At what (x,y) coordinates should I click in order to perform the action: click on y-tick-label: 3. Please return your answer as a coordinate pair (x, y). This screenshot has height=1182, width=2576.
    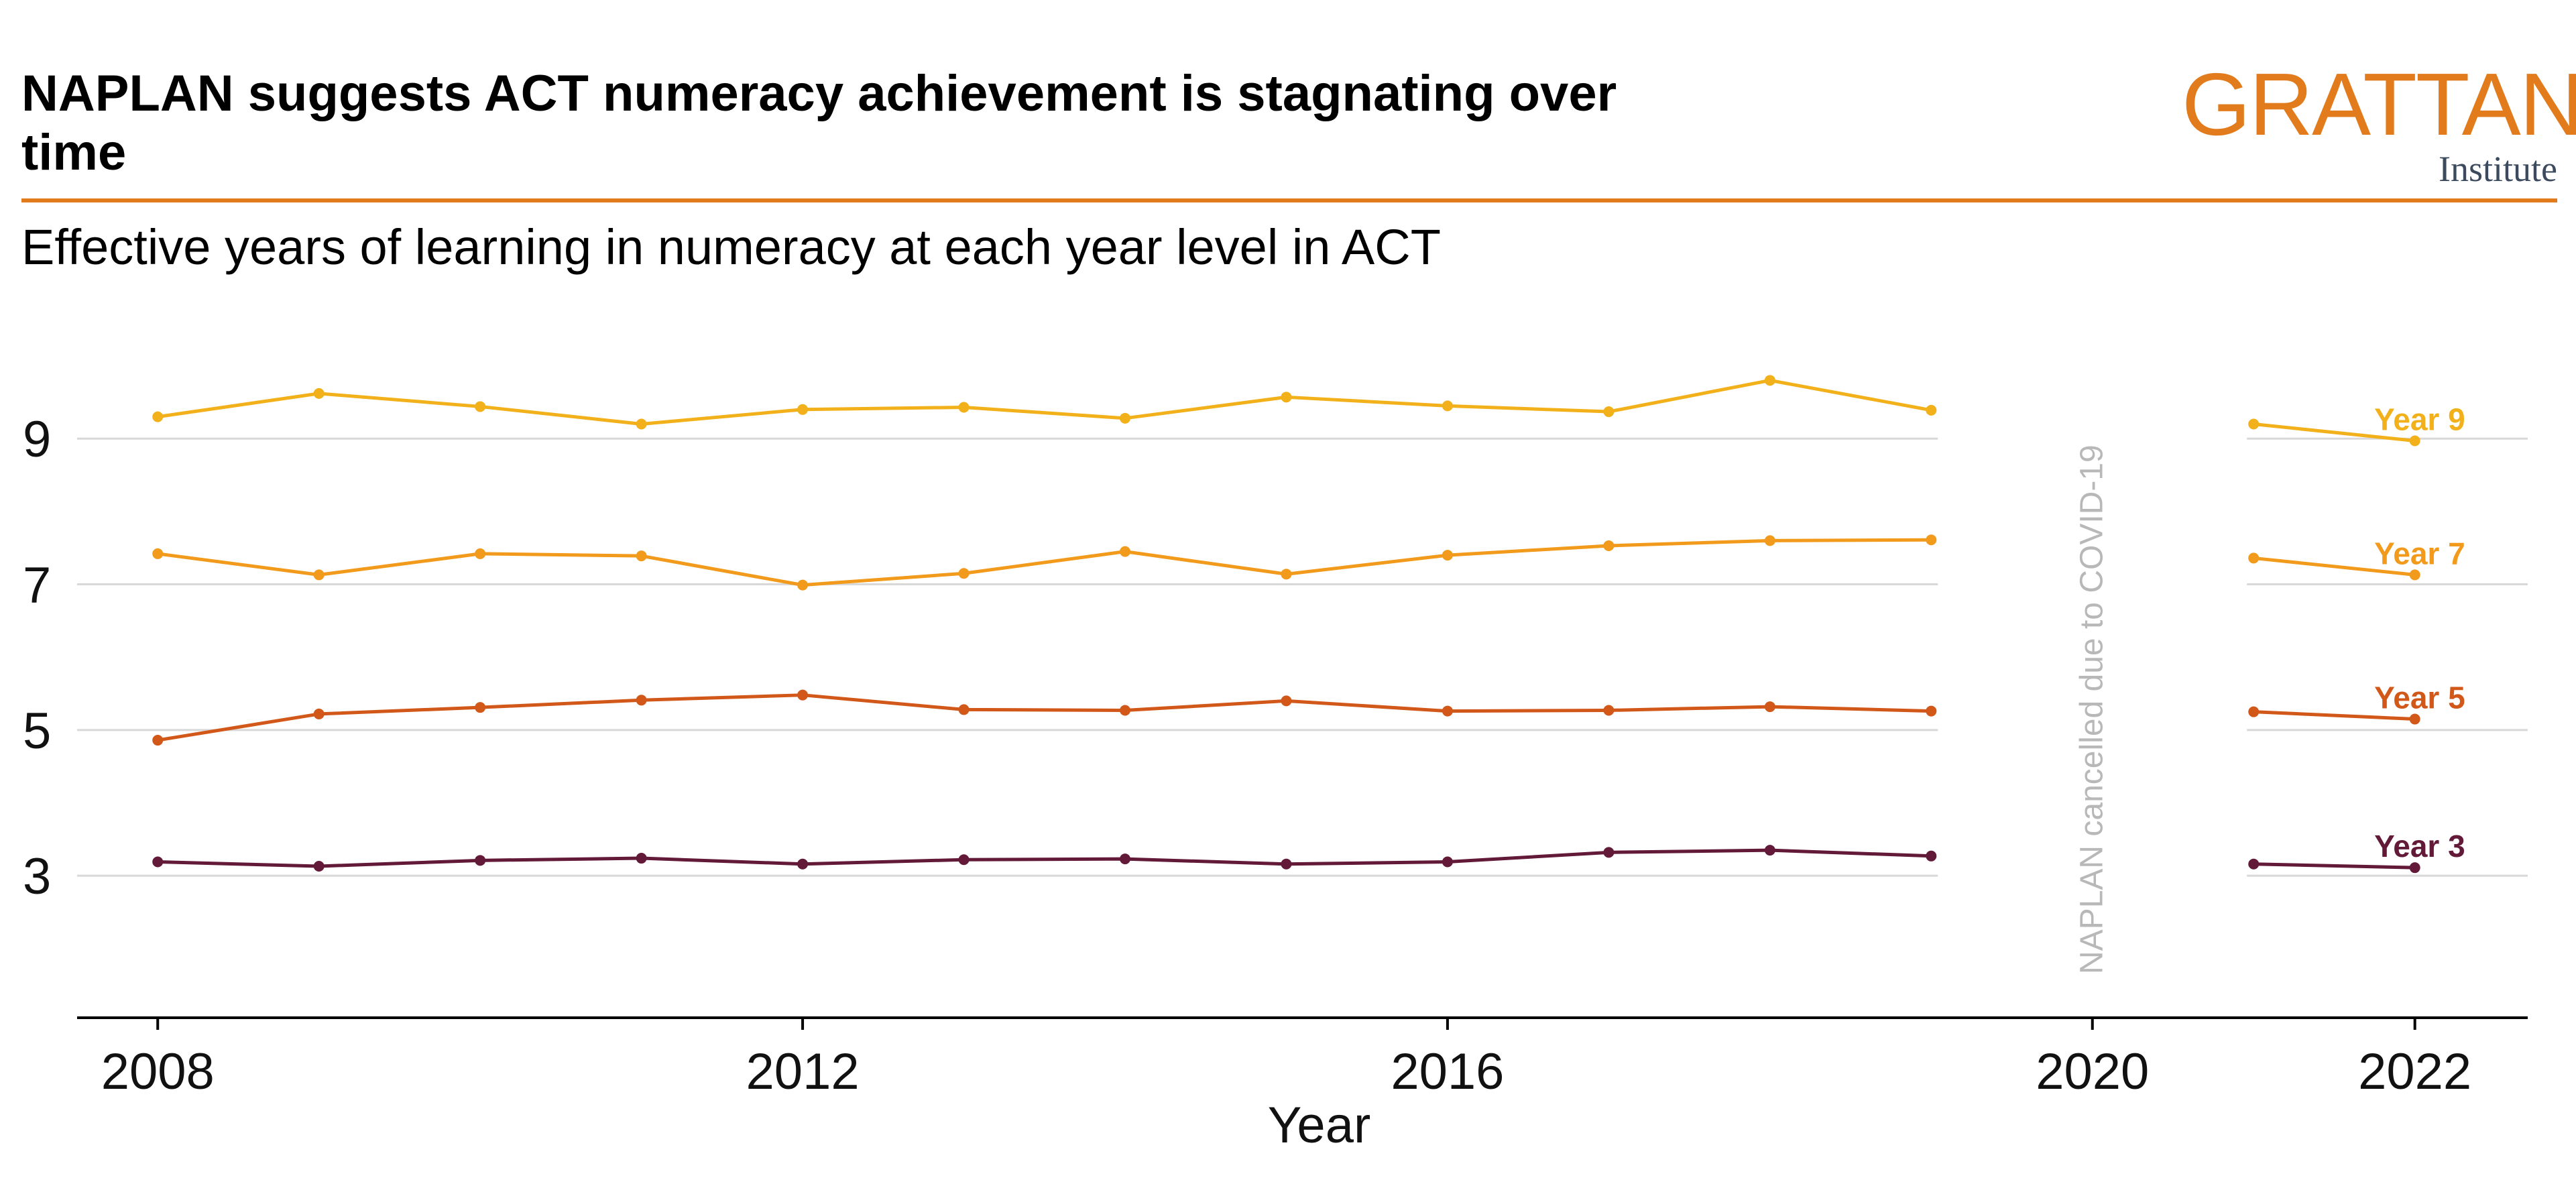
    Looking at the image, I should click on (37, 876).